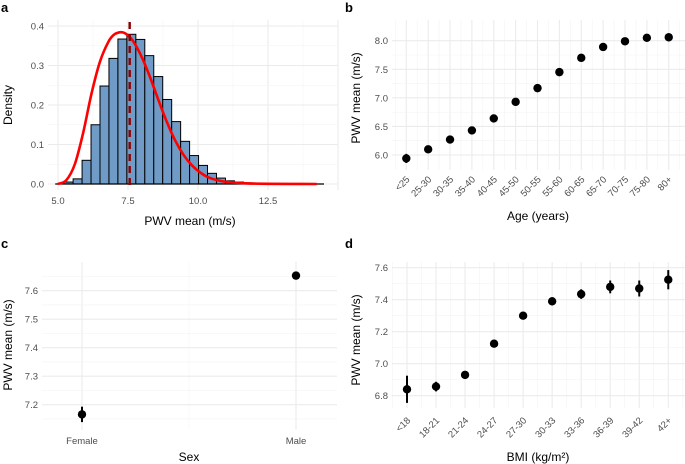 Image resolution: width=685 pixels, height=464 pixels. What do you see at coordinates (403, 424) in the screenshot?
I see `x-tick-label: <18` at bounding box center [403, 424].